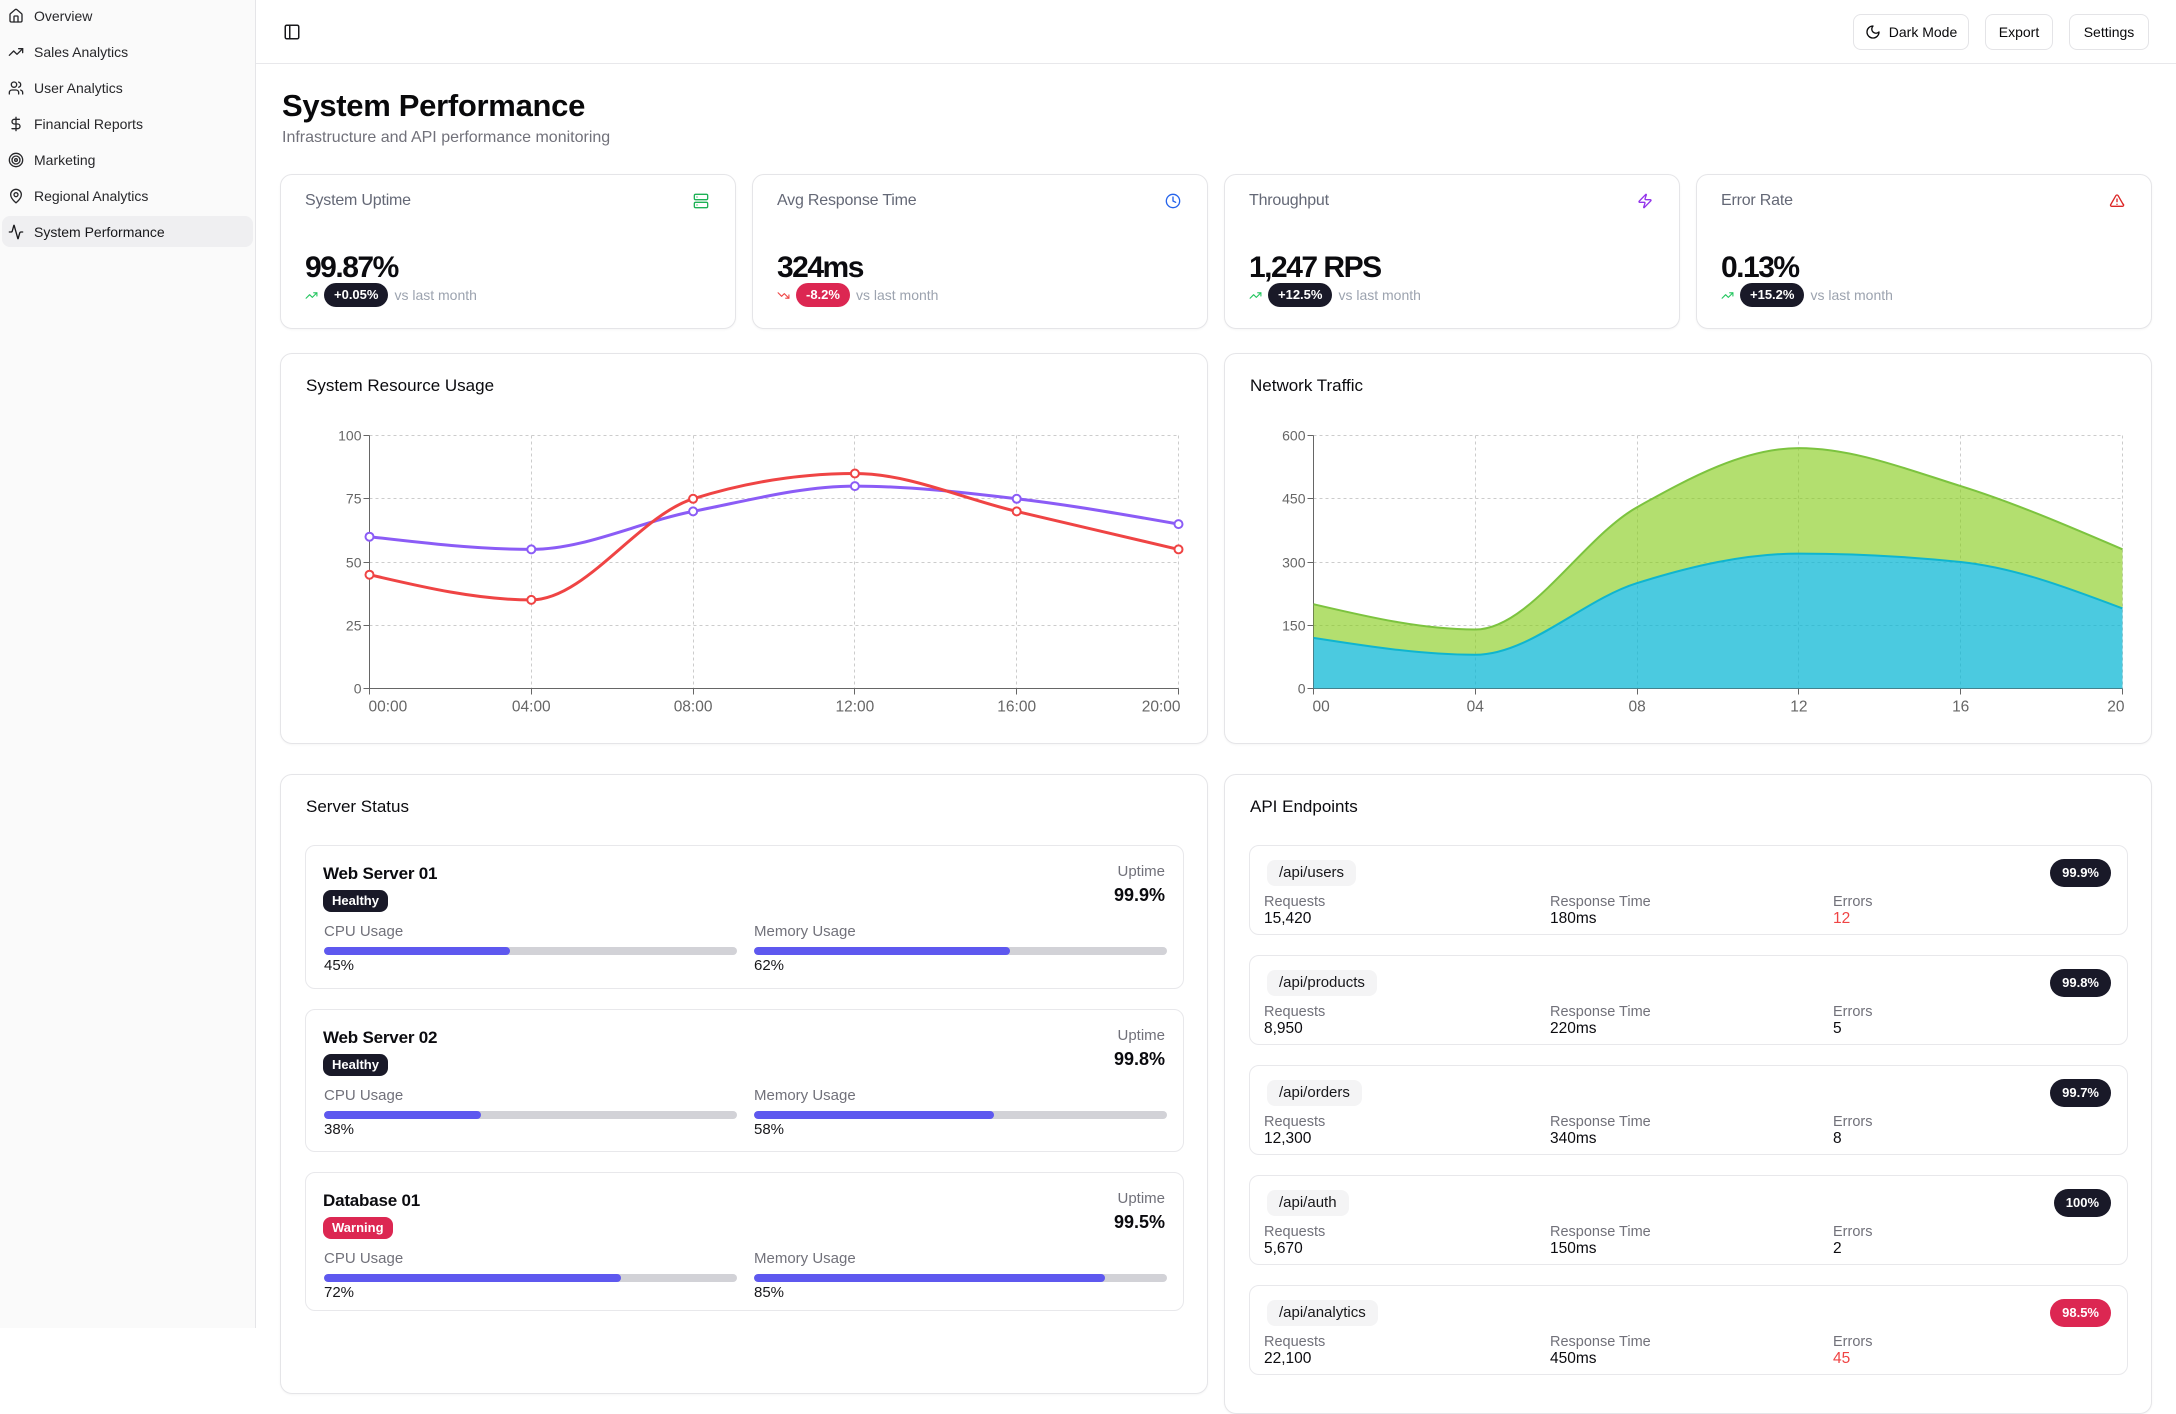 Image resolution: width=2176 pixels, height=1414 pixels. I want to click on svg-text: 450, so click(1294, 499).